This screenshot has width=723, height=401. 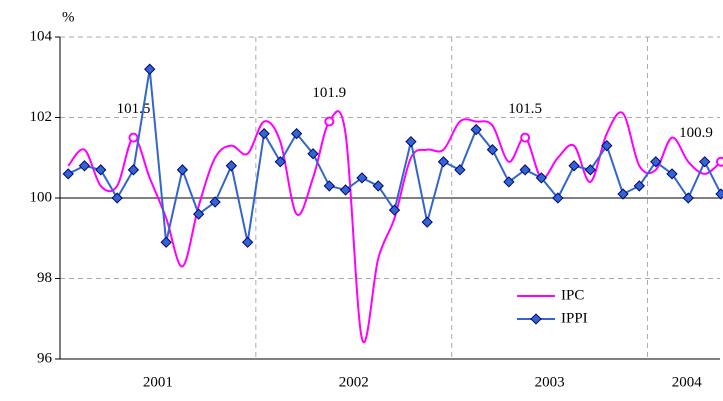 What do you see at coordinates (44, 278) in the screenshot?
I see `y-tick-label: 98` at bounding box center [44, 278].